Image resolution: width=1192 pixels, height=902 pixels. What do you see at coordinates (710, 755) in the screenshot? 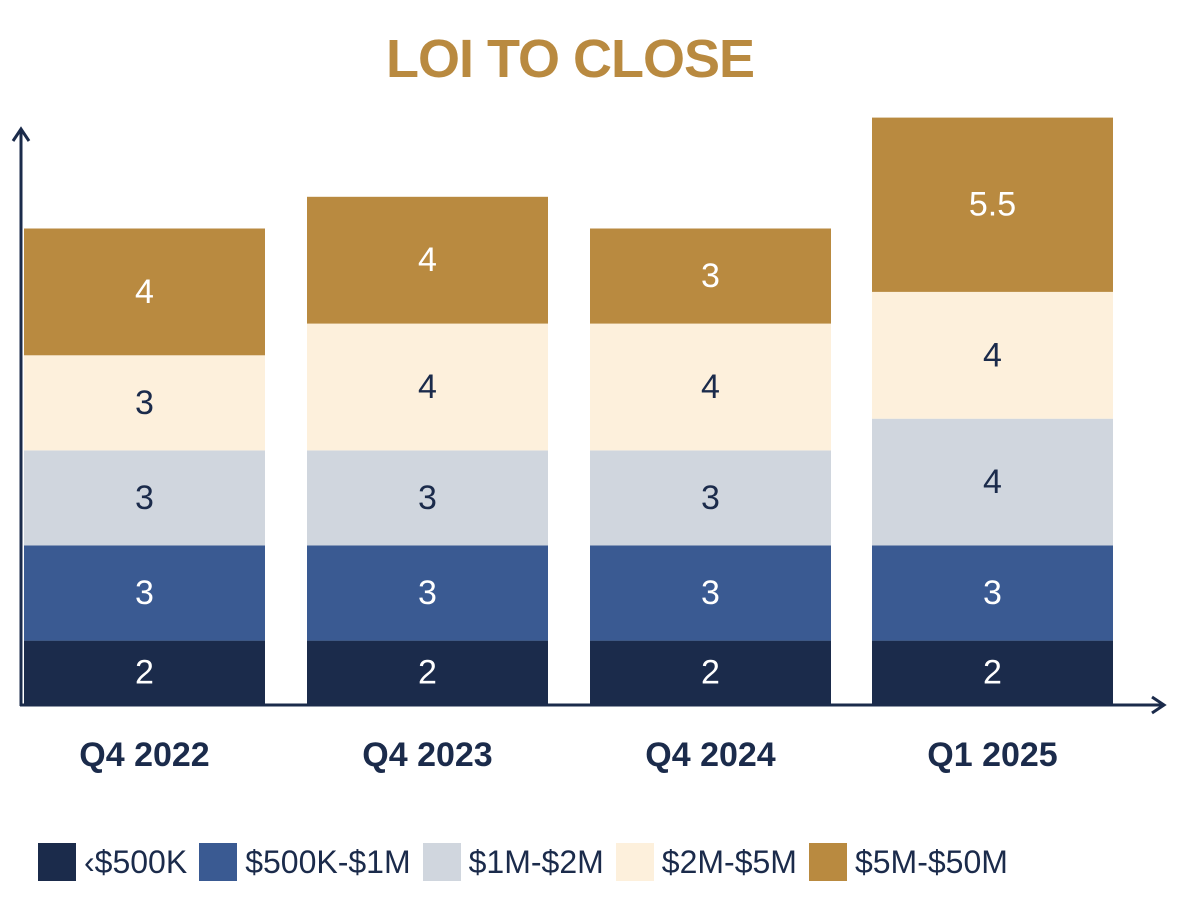
I see `x-tick-label: Q4 2024` at bounding box center [710, 755].